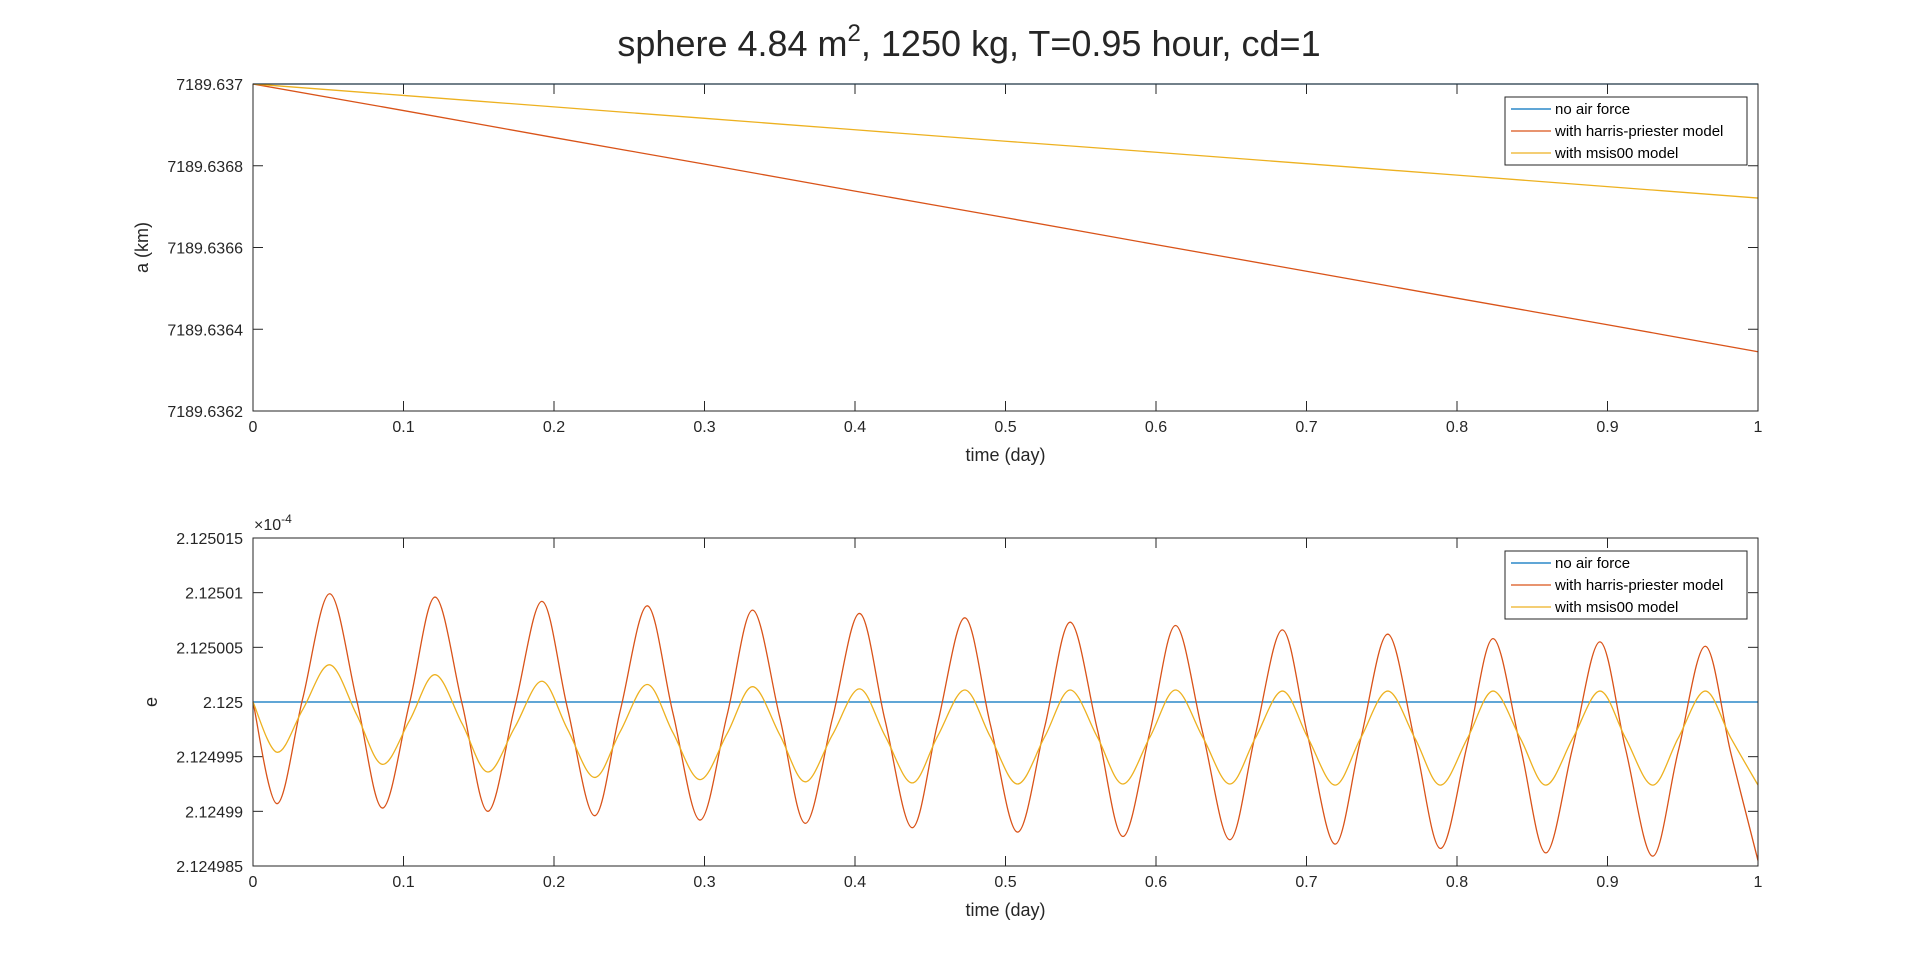 The width and height of the screenshot is (1920, 962). I want to click on y-tick-label: 7189.6362, so click(205, 412).